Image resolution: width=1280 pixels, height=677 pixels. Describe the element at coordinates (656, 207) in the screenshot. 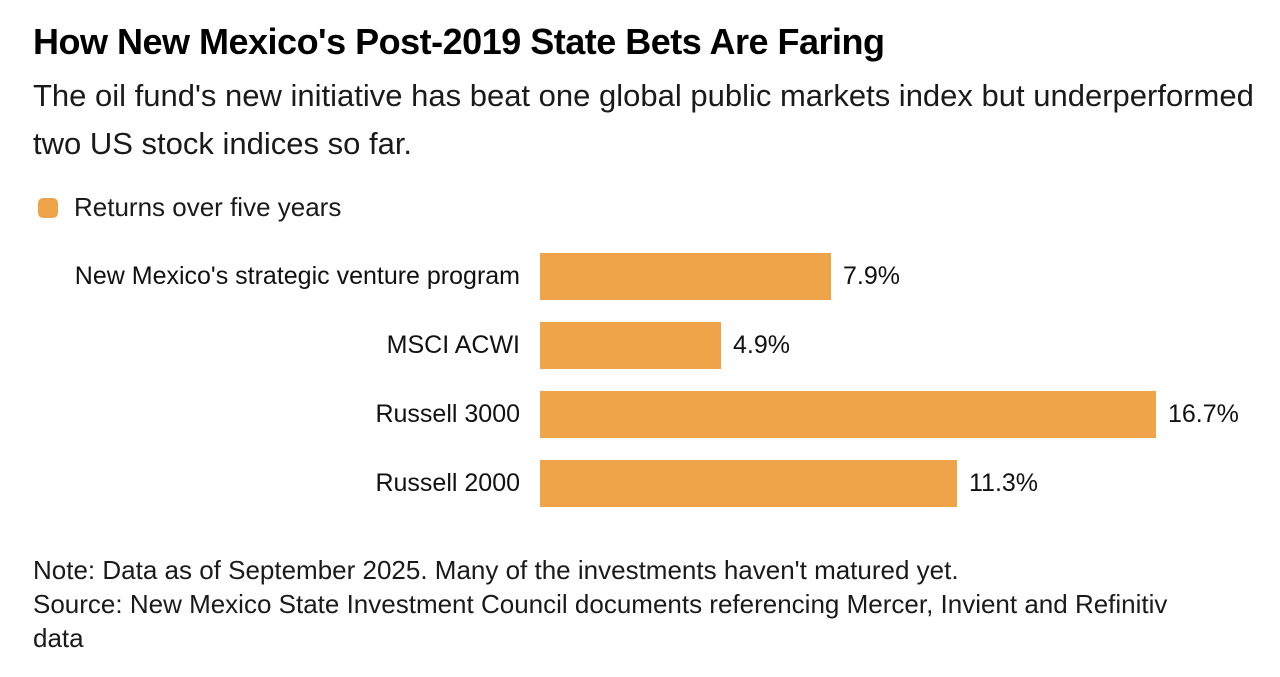

I see `legend: Returns over five years` at that location.